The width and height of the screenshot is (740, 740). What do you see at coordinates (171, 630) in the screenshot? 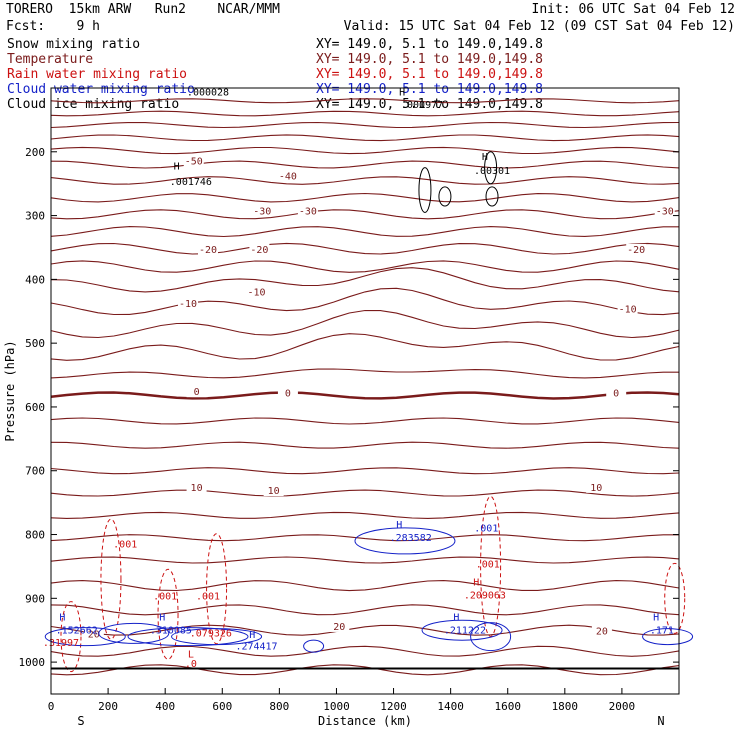
I see `cloud-water-label: .310085` at bounding box center [171, 630].